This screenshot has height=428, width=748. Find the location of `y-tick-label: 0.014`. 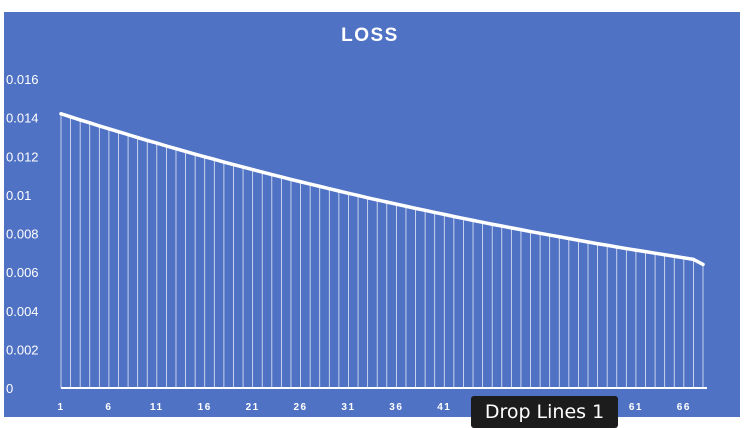

y-tick-label: 0.014 is located at coordinates (22, 118).